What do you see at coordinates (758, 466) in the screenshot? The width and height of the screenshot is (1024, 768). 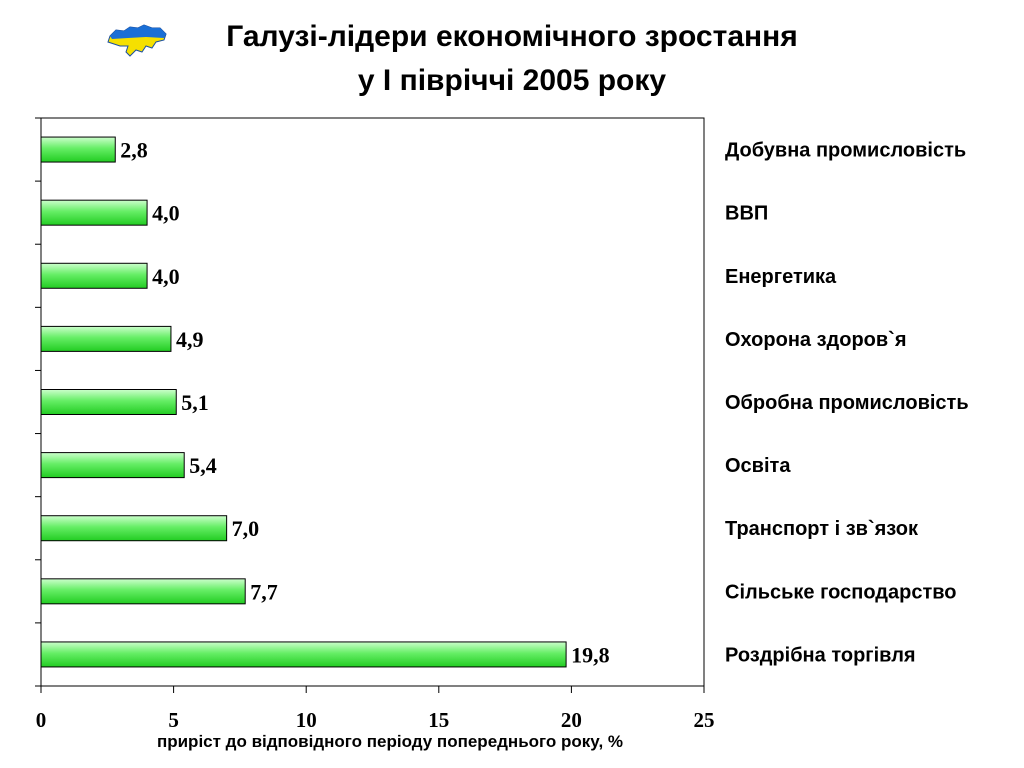 I see `category-label: Освіта` at bounding box center [758, 466].